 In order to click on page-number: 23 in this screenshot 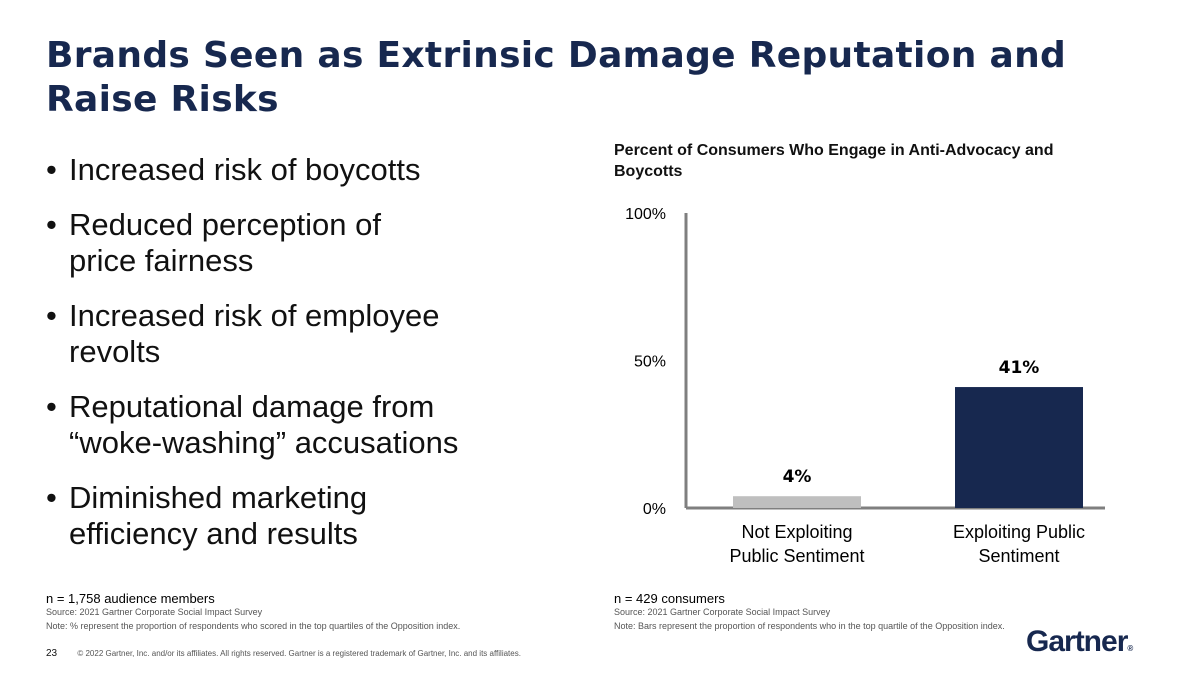, I will do `click(52, 653)`.